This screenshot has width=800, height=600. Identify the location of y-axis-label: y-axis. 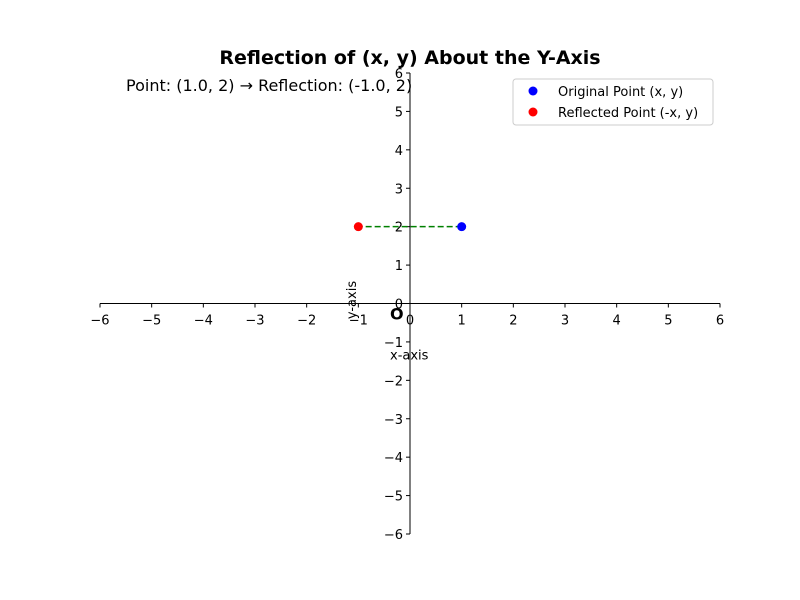
(352, 300).